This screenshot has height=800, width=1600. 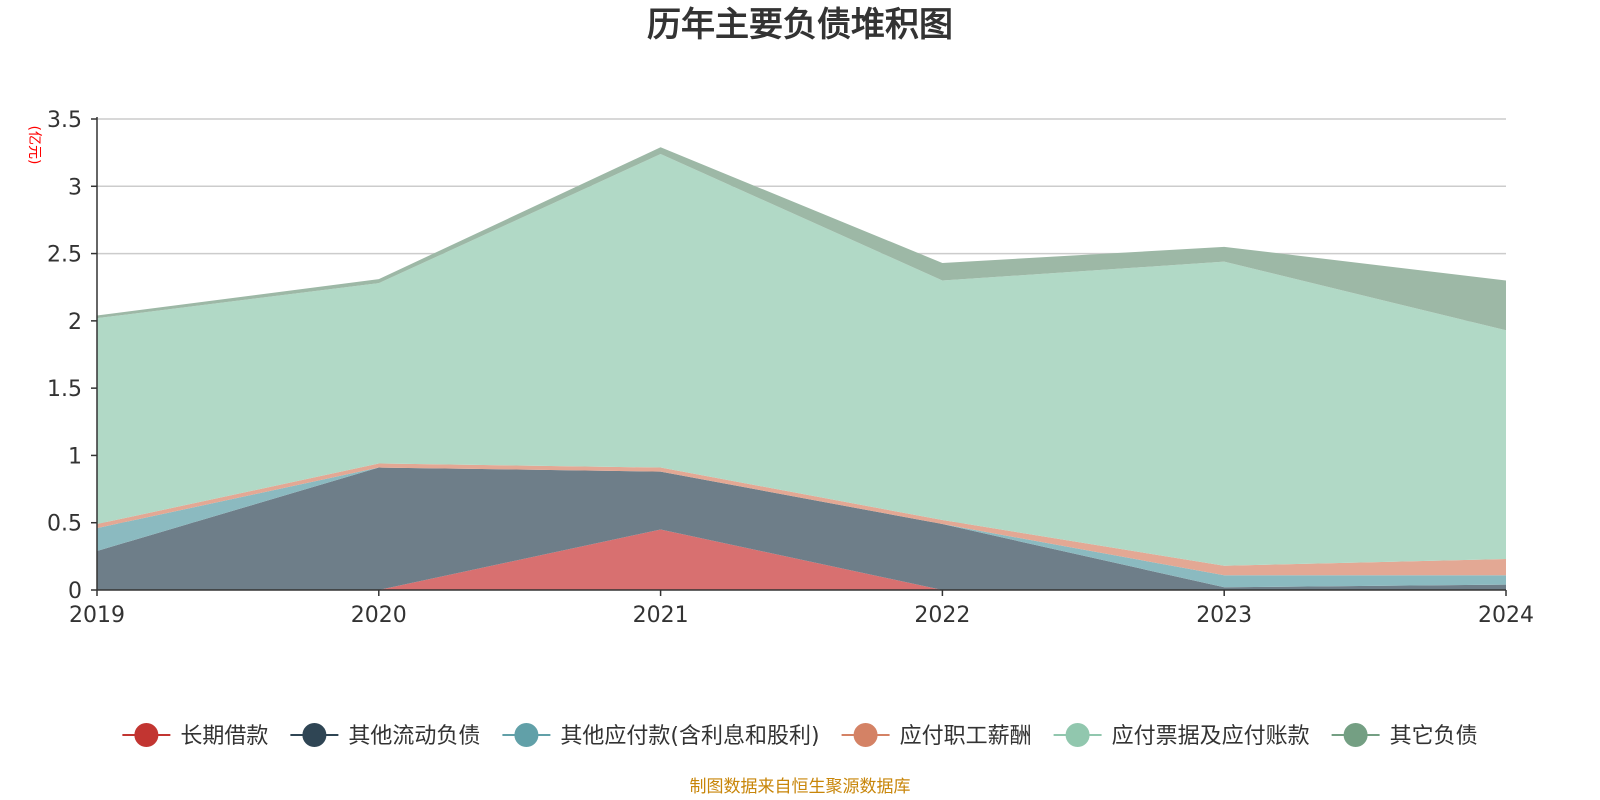 I want to click on legend-item-5: 应付票据及应付账款, so click(x=1181, y=736).